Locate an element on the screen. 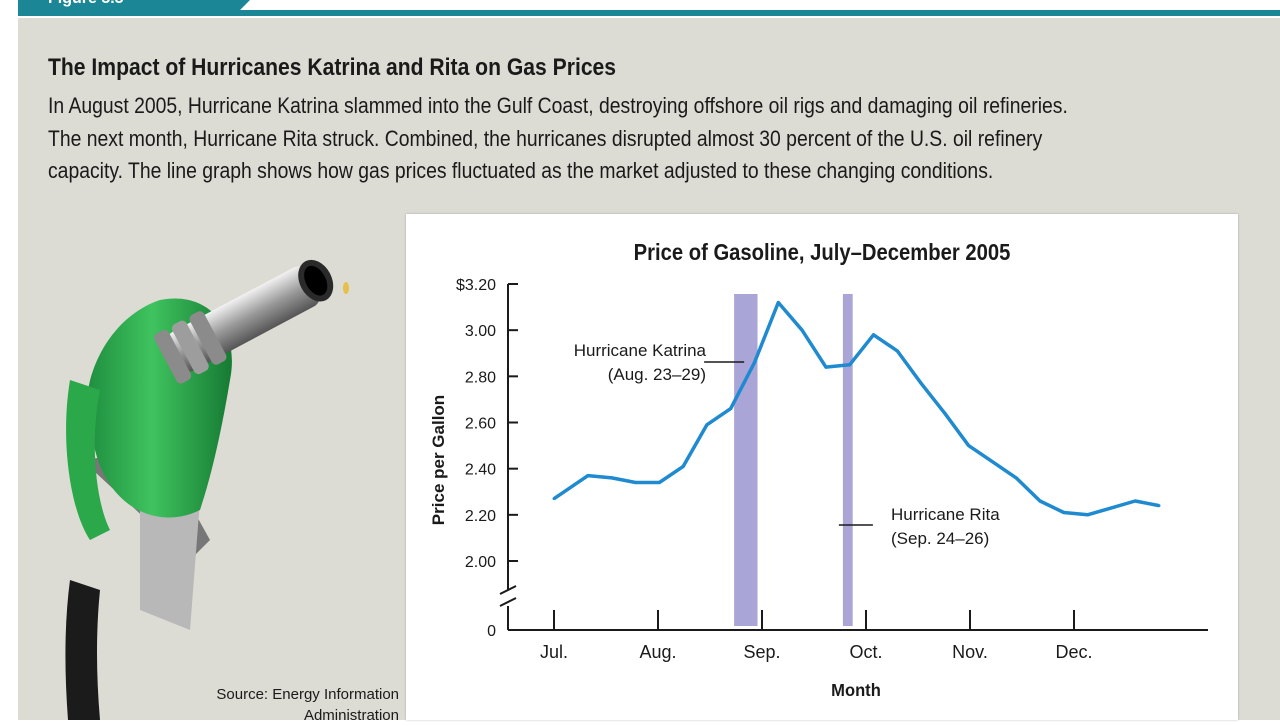 This screenshot has height=726, width=1280. katrina-label: Hurricane Katrina is located at coordinates (640, 350).